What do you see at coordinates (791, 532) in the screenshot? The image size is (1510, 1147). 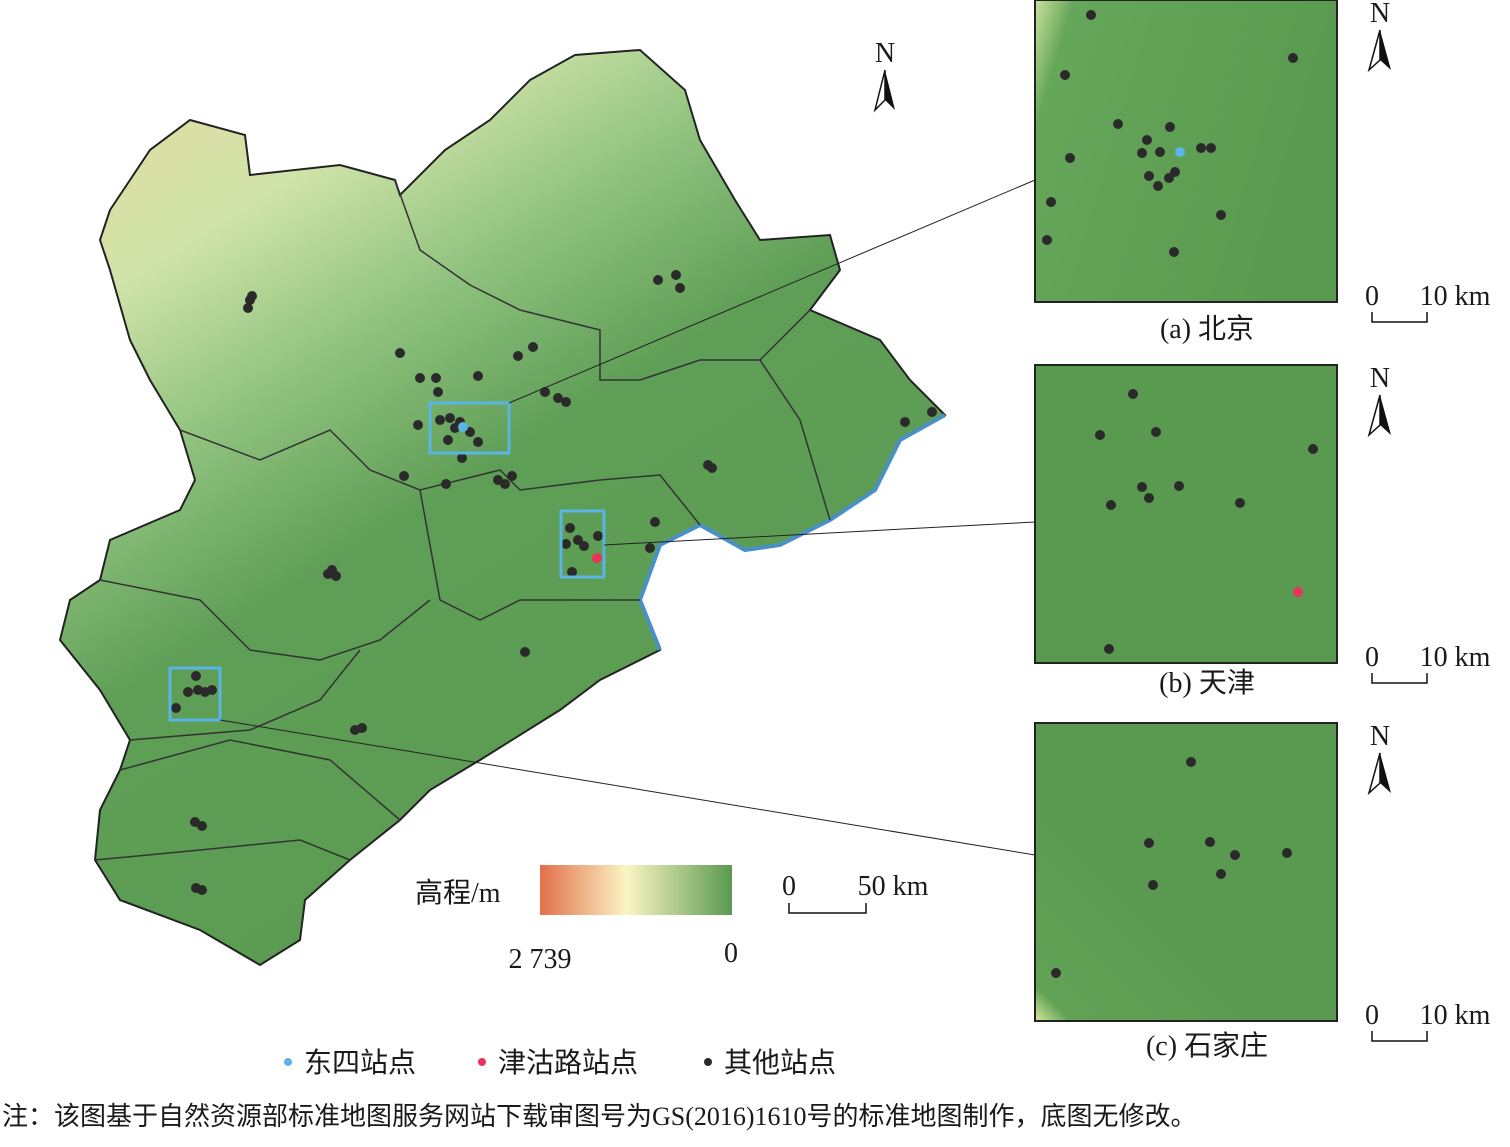 I see `coastline` at bounding box center [791, 532].